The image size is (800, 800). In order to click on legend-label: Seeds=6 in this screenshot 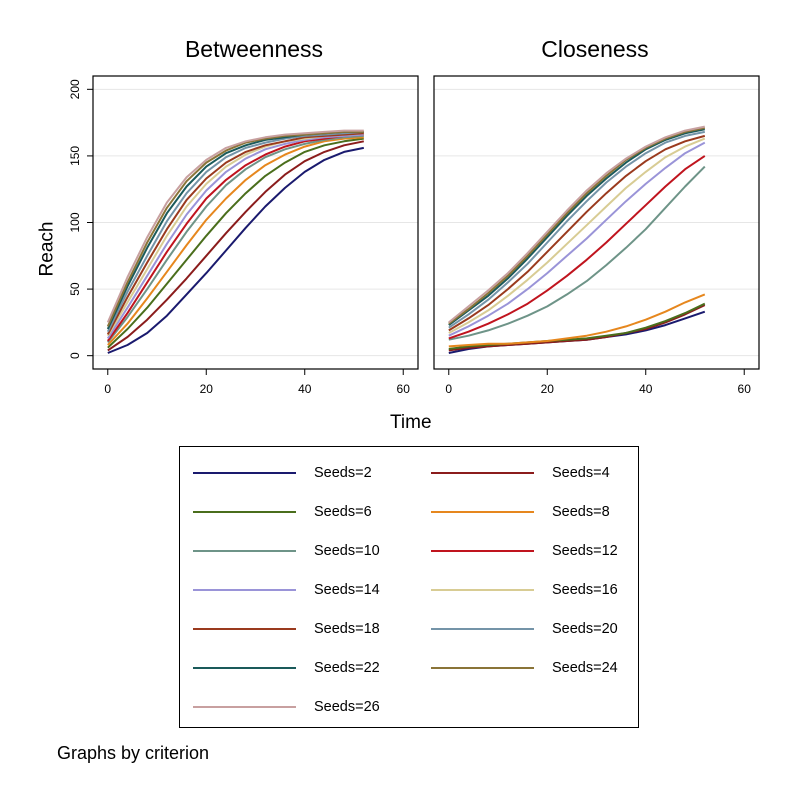, I will do `click(343, 512)`.